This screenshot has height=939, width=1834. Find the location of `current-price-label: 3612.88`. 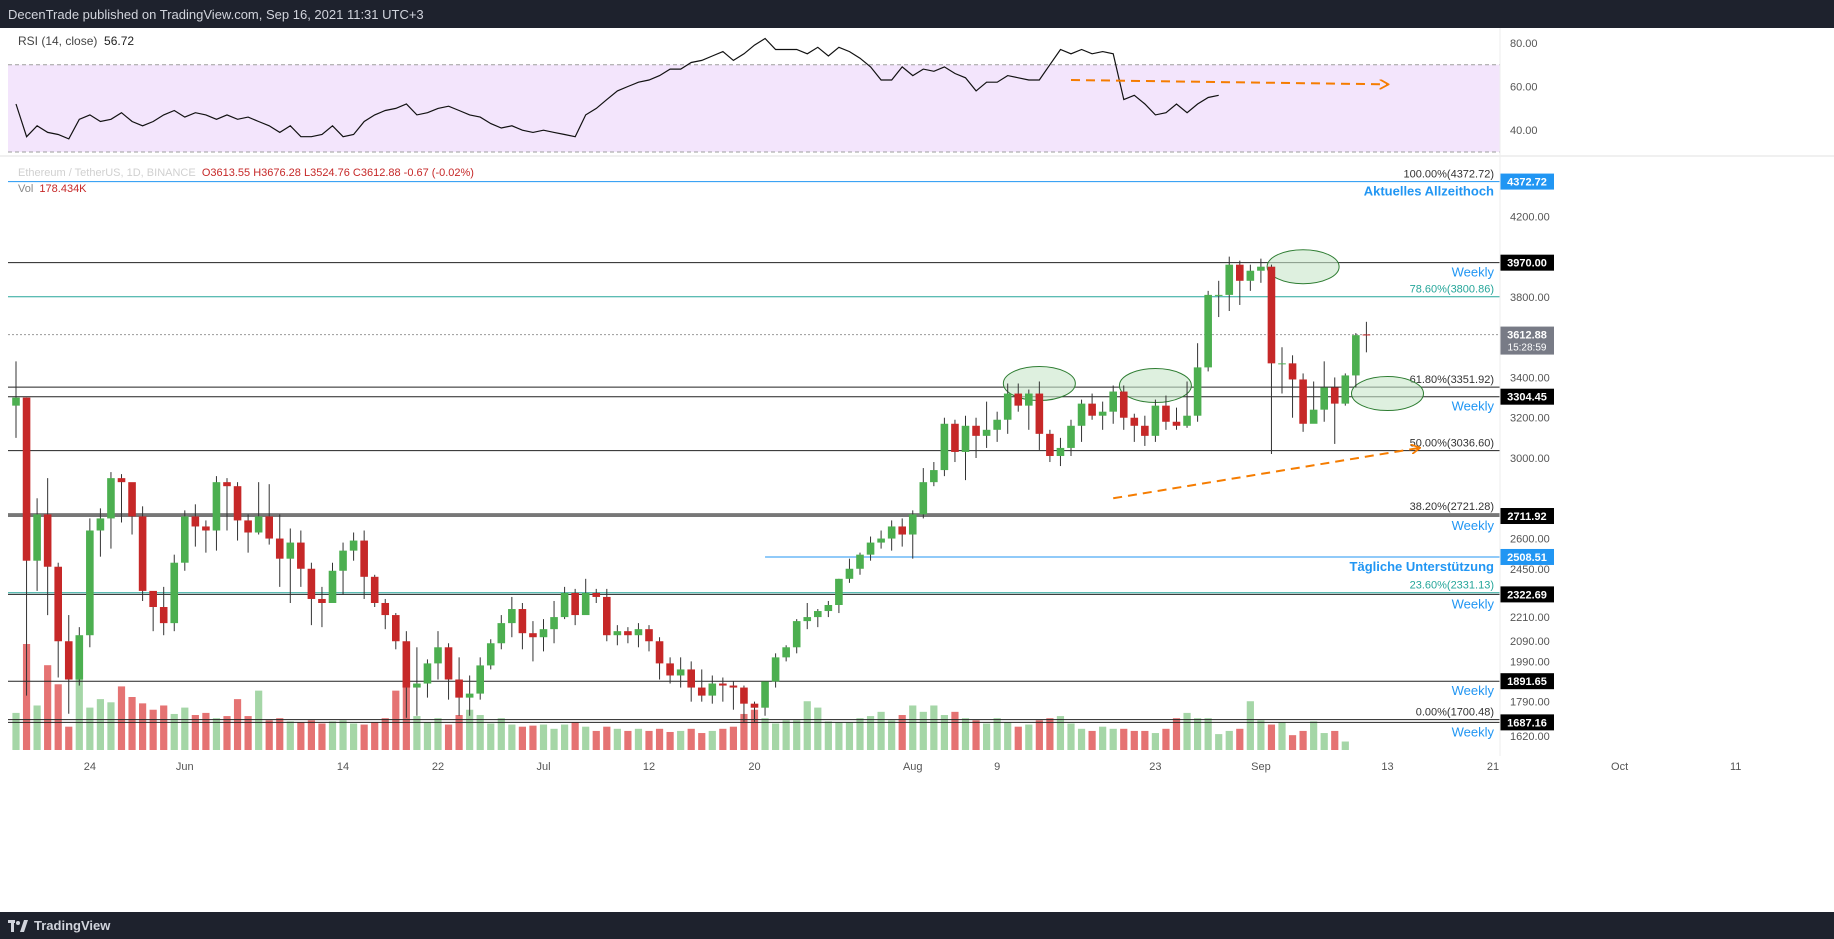

current-price-label: 3612.88 is located at coordinates (1527, 336).